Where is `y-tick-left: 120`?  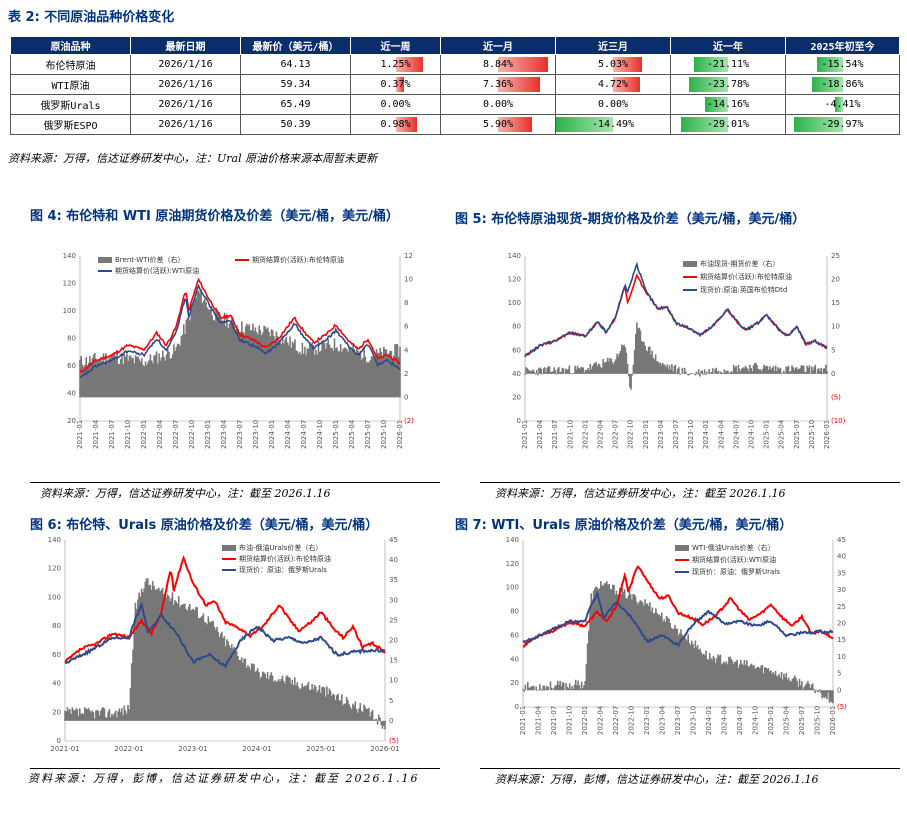
y-tick-left: 120 is located at coordinates (69, 284).